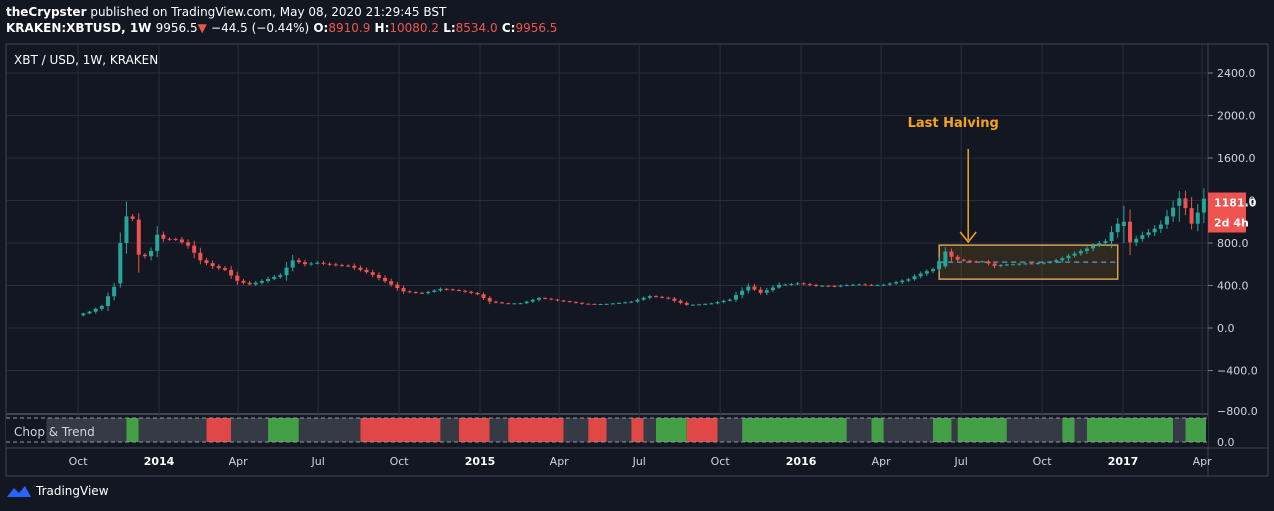  What do you see at coordinates (1233, 286) in the screenshot?
I see `y-tick-label: 400.0` at bounding box center [1233, 286].